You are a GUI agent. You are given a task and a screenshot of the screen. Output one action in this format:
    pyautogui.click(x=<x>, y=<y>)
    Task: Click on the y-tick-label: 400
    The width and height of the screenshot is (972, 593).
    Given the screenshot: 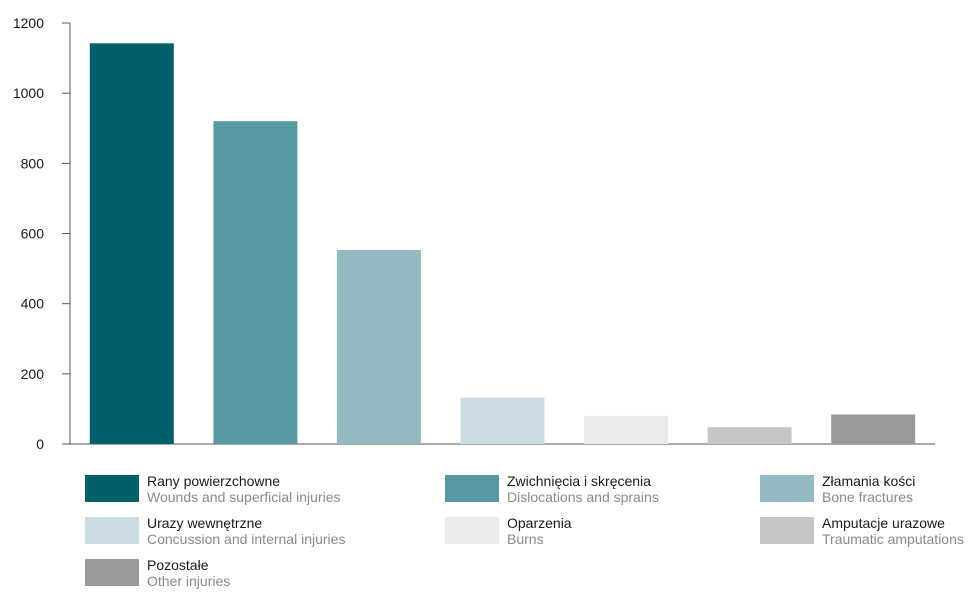 What is the action you would take?
    pyautogui.click(x=33, y=304)
    